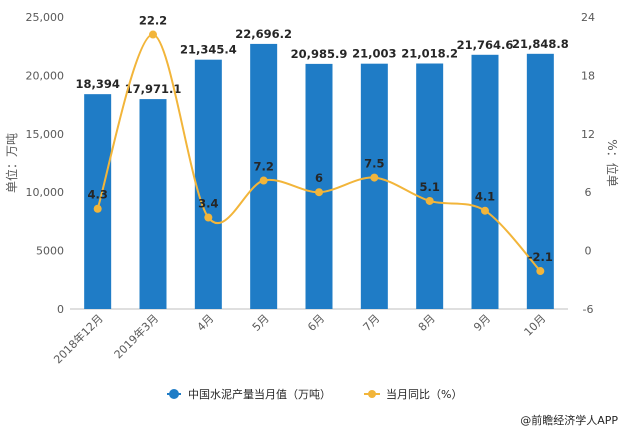 This screenshot has height=432, width=630. What do you see at coordinates (316, 323) in the screenshot?
I see `x-tick-label: 6月` at bounding box center [316, 323].